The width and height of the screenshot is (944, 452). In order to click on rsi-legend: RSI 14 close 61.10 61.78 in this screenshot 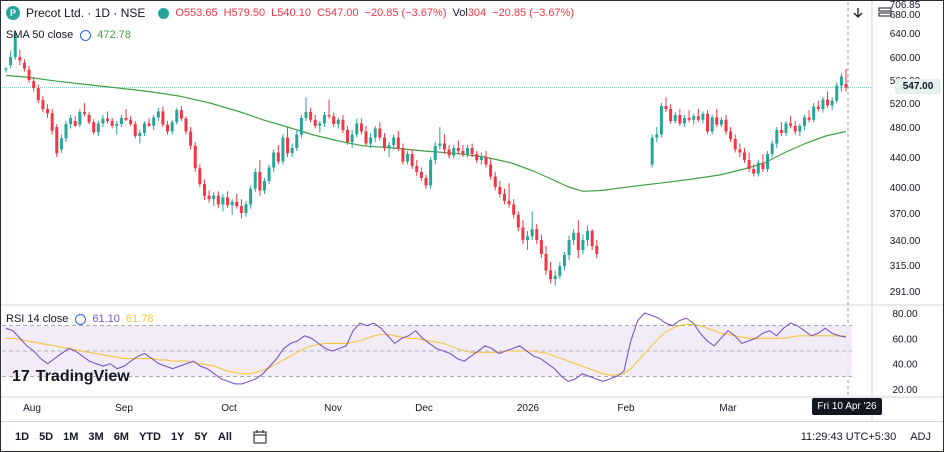, I will do `click(79, 319)`.